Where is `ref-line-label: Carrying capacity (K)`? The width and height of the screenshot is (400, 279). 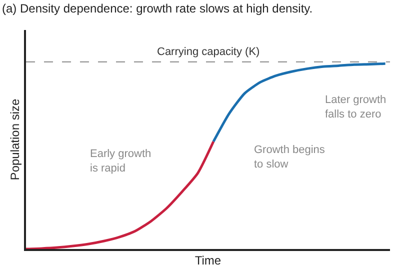
ref-line-label: Carrying capacity (K) is located at coordinates (208, 52).